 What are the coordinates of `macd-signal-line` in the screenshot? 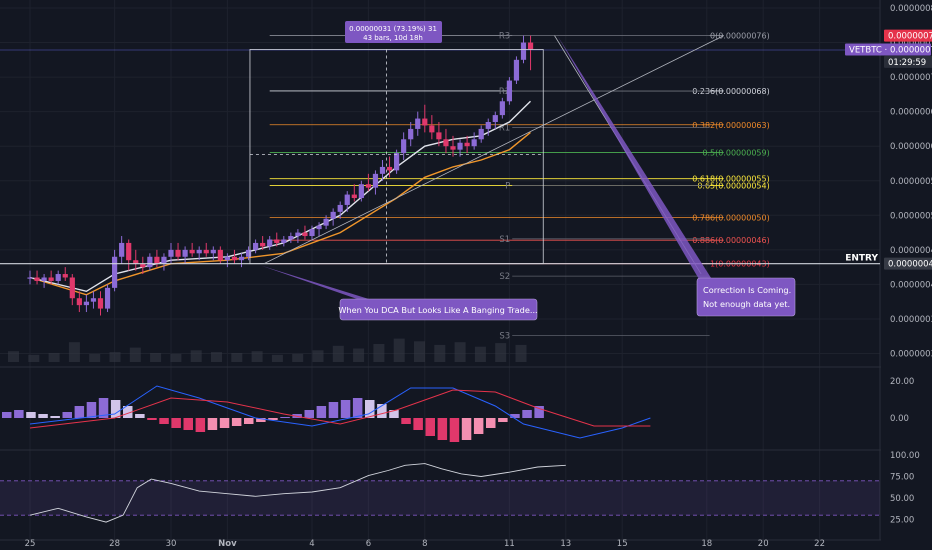 It's located at (340, 409).